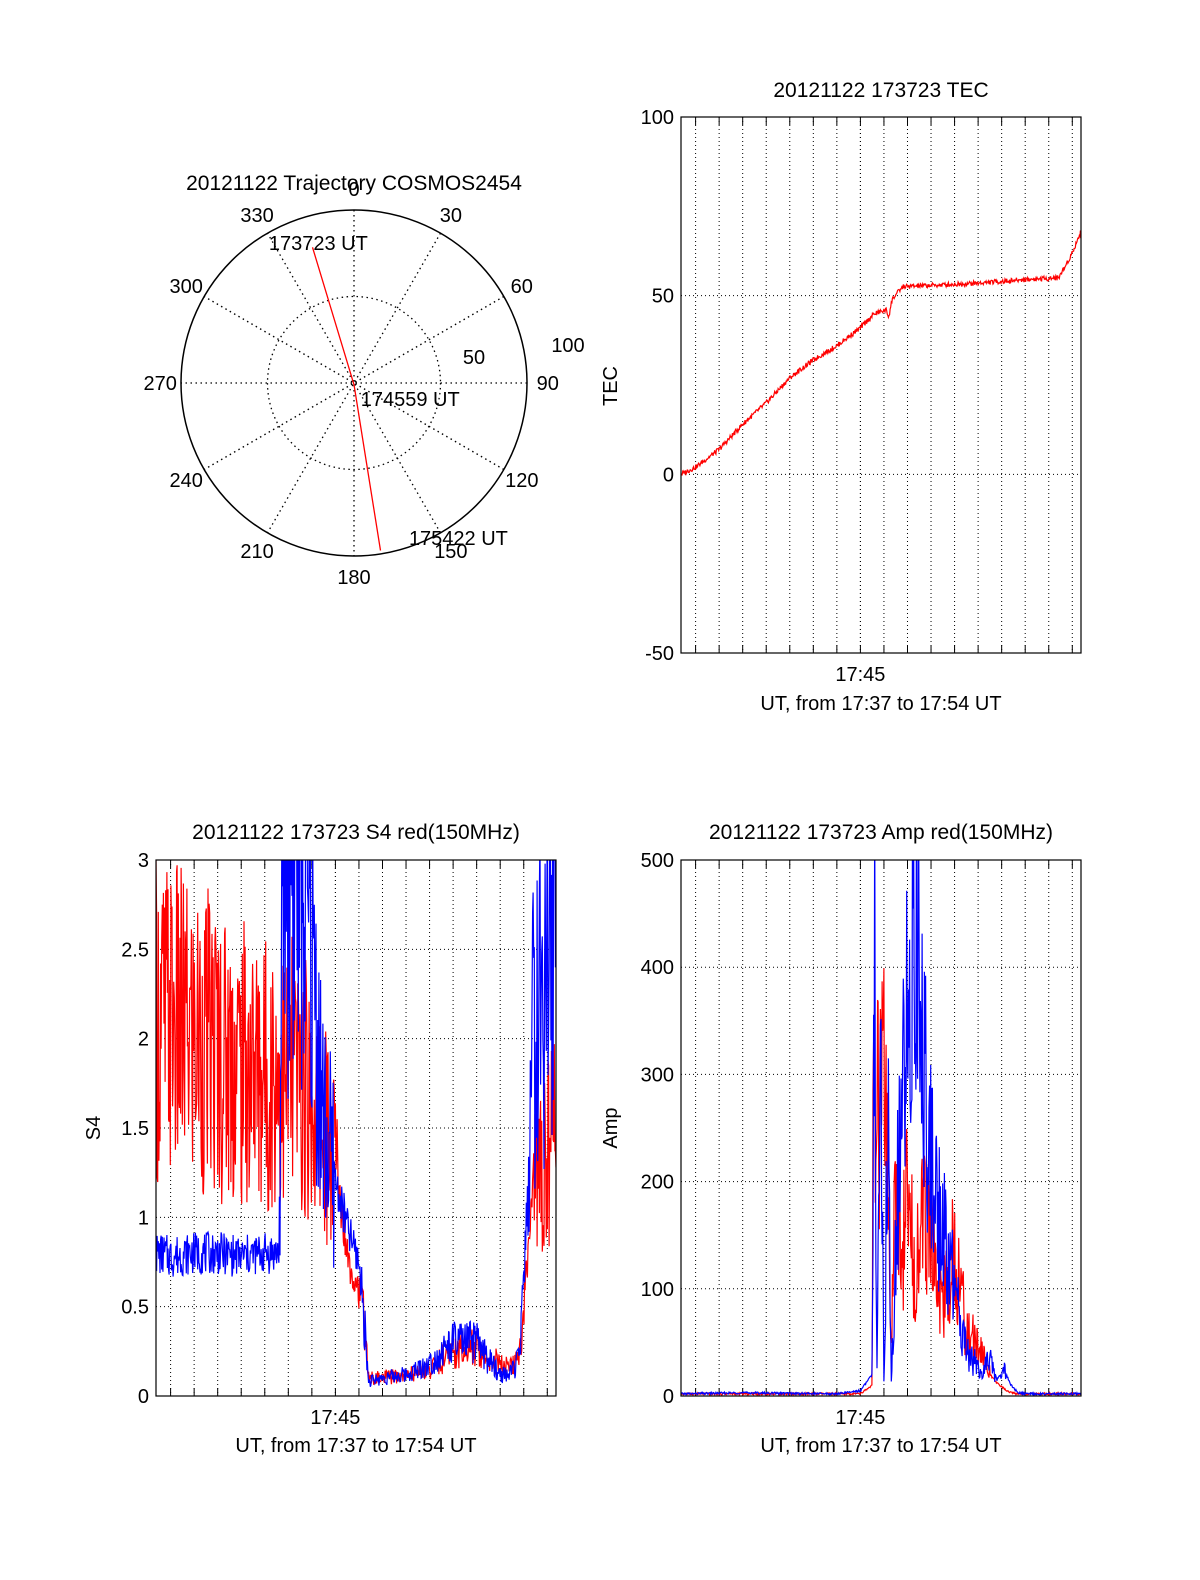  Describe the element at coordinates (410, 400) in the screenshot. I see `trajectory-time-label: 174559 UT` at that location.